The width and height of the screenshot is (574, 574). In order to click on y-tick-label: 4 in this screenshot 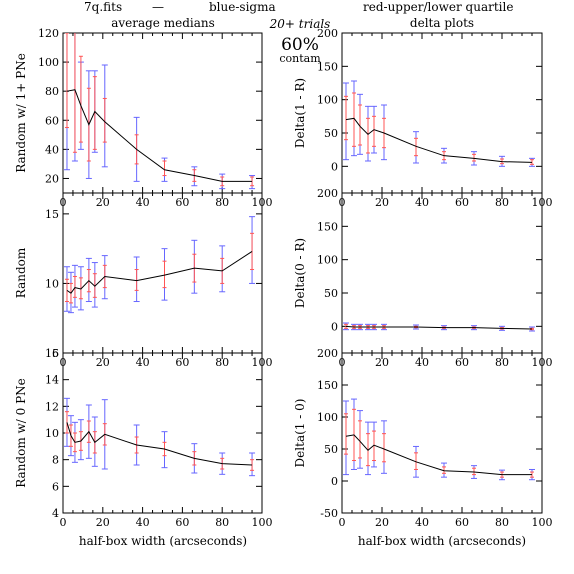, I will do `click(55, 513)`.